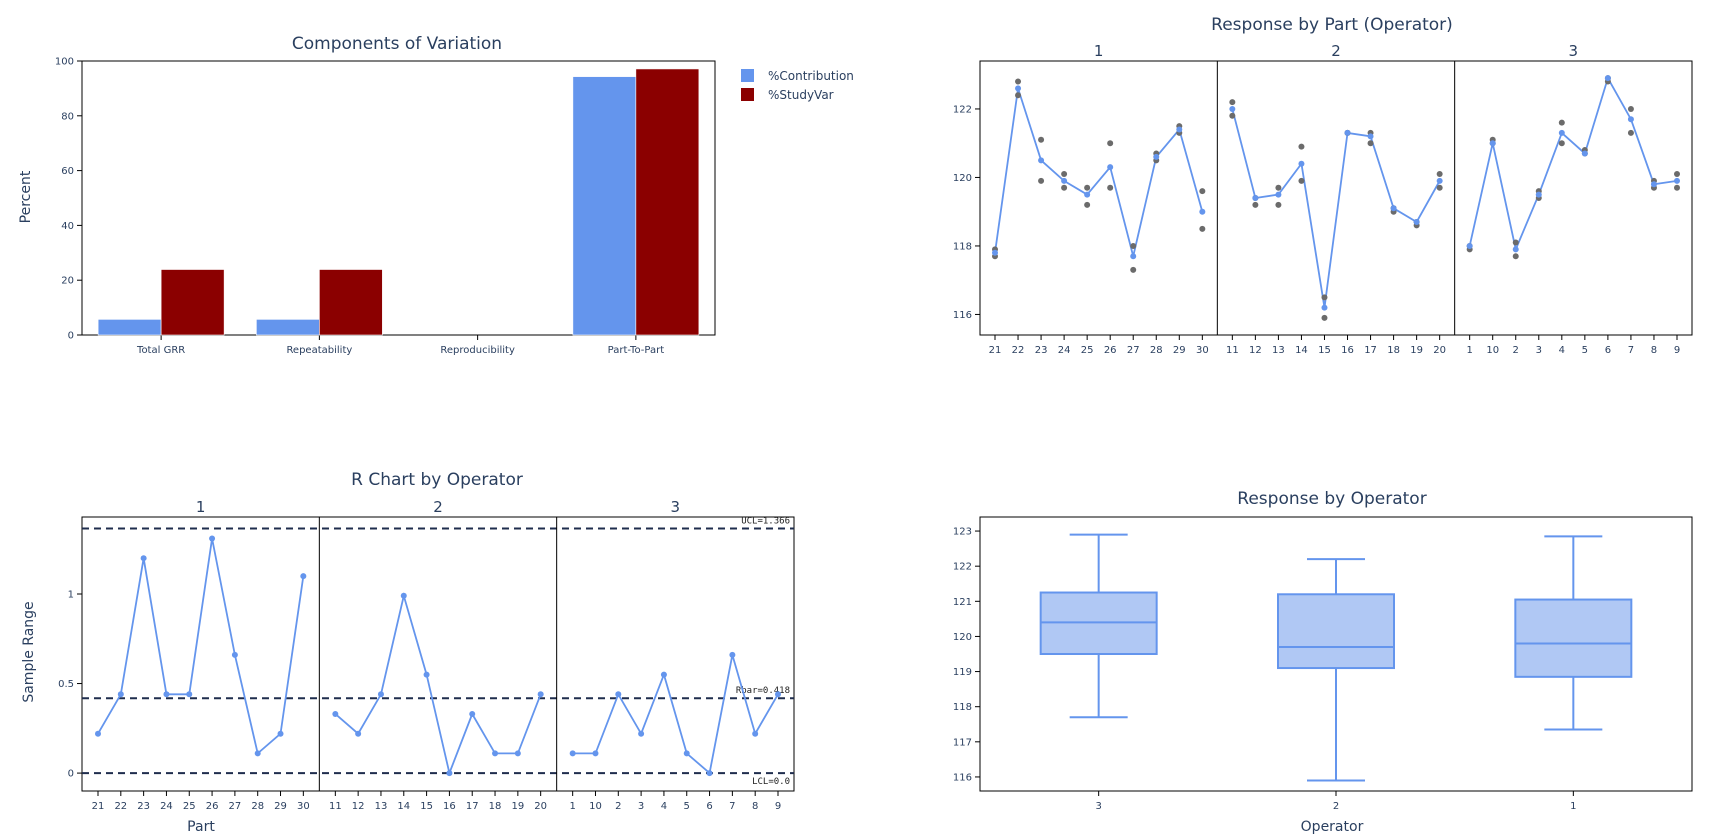  Describe the element at coordinates (1332, 826) in the screenshot. I see `x-axis-title: Operator` at that location.